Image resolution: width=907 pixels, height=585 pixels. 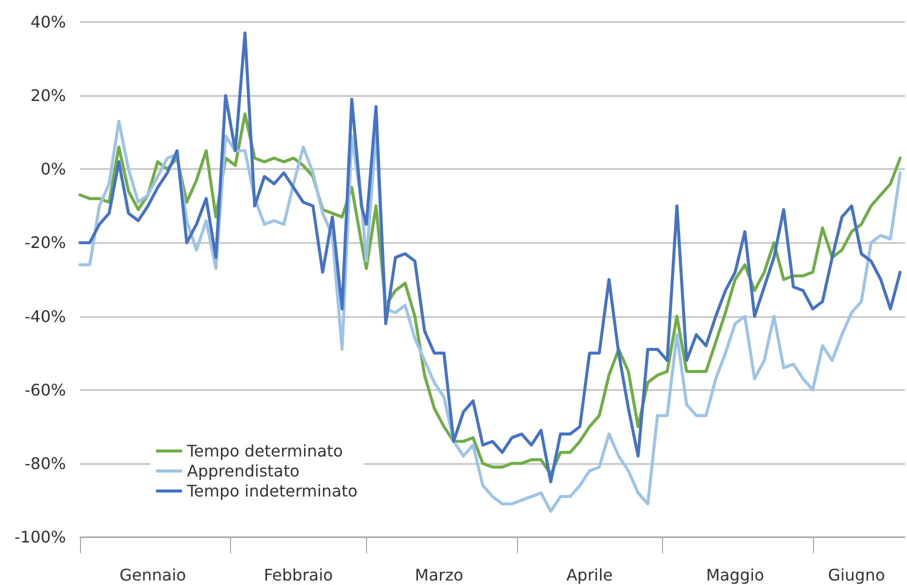 I want to click on legend-label: Tempo determinato, so click(x=264, y=451).